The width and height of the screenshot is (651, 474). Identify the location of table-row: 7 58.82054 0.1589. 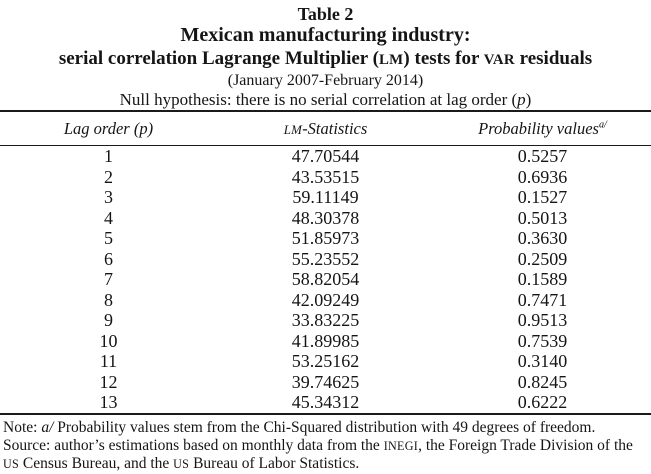
(325, 279).